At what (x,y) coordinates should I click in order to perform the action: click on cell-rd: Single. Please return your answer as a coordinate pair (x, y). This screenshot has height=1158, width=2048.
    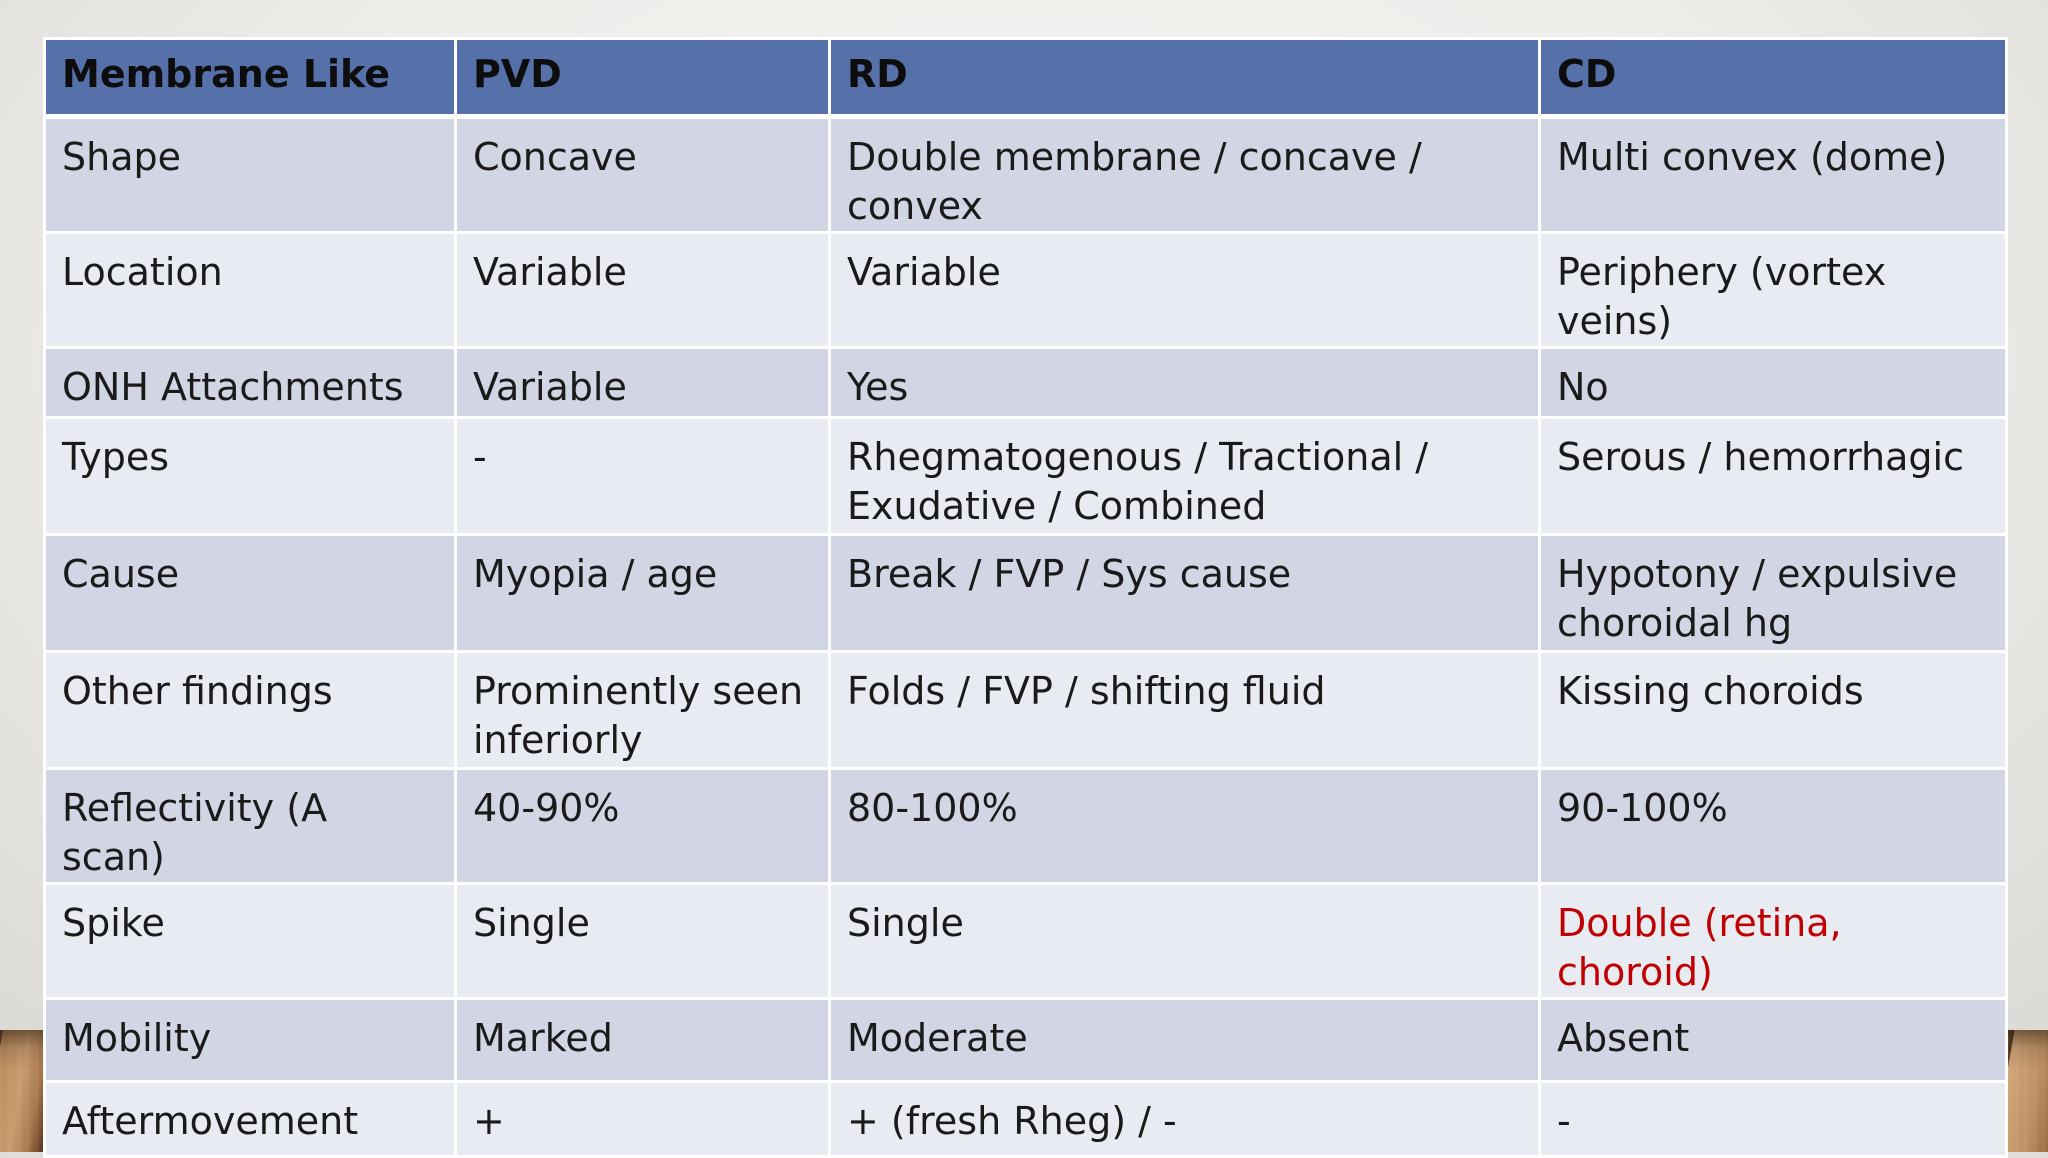
    Looking at the image, I should click on (1184, 941).